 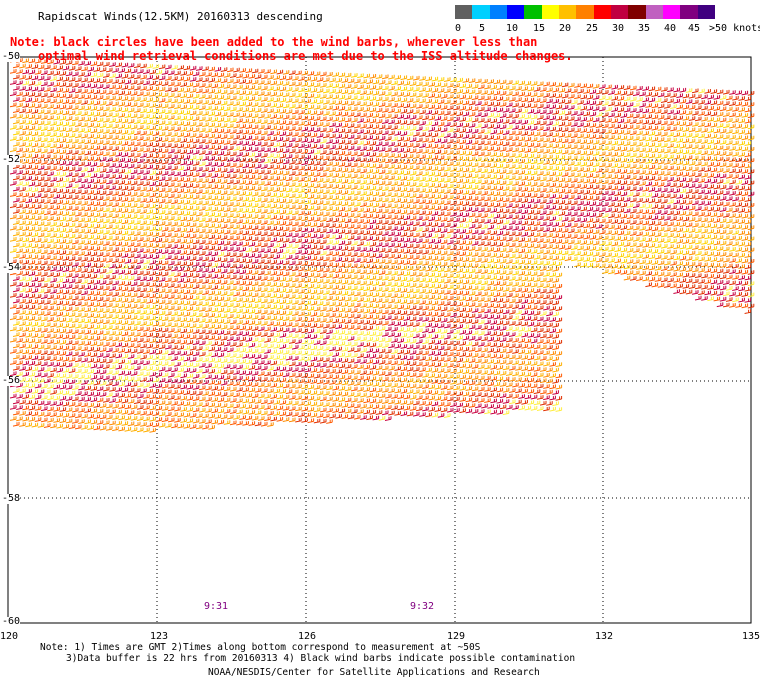 I want to click on pass-time-2: 9:32, so click(x=422, y=606).